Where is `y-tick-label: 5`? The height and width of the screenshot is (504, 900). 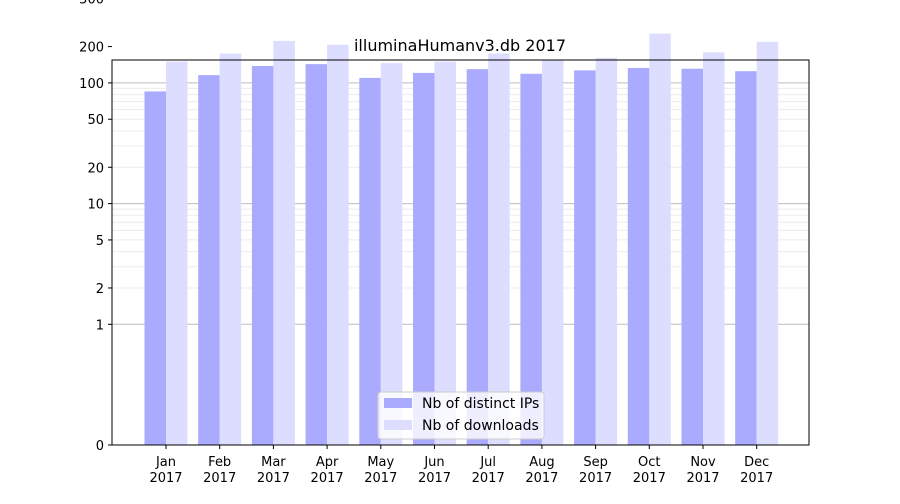 y-tick-label: 5 is located at coordinates (100, 241).